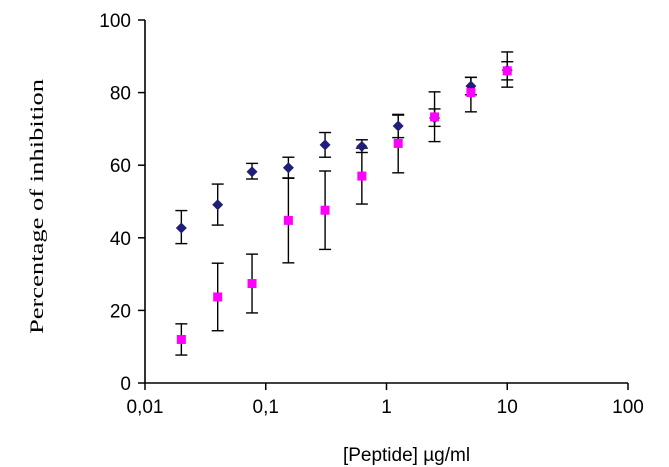 This screenshot has width=669, height=467. What do you see at coordinates (507, 407) in the screenshot?
I see `x-tick-label: 10` at bounding box center [507, 407].